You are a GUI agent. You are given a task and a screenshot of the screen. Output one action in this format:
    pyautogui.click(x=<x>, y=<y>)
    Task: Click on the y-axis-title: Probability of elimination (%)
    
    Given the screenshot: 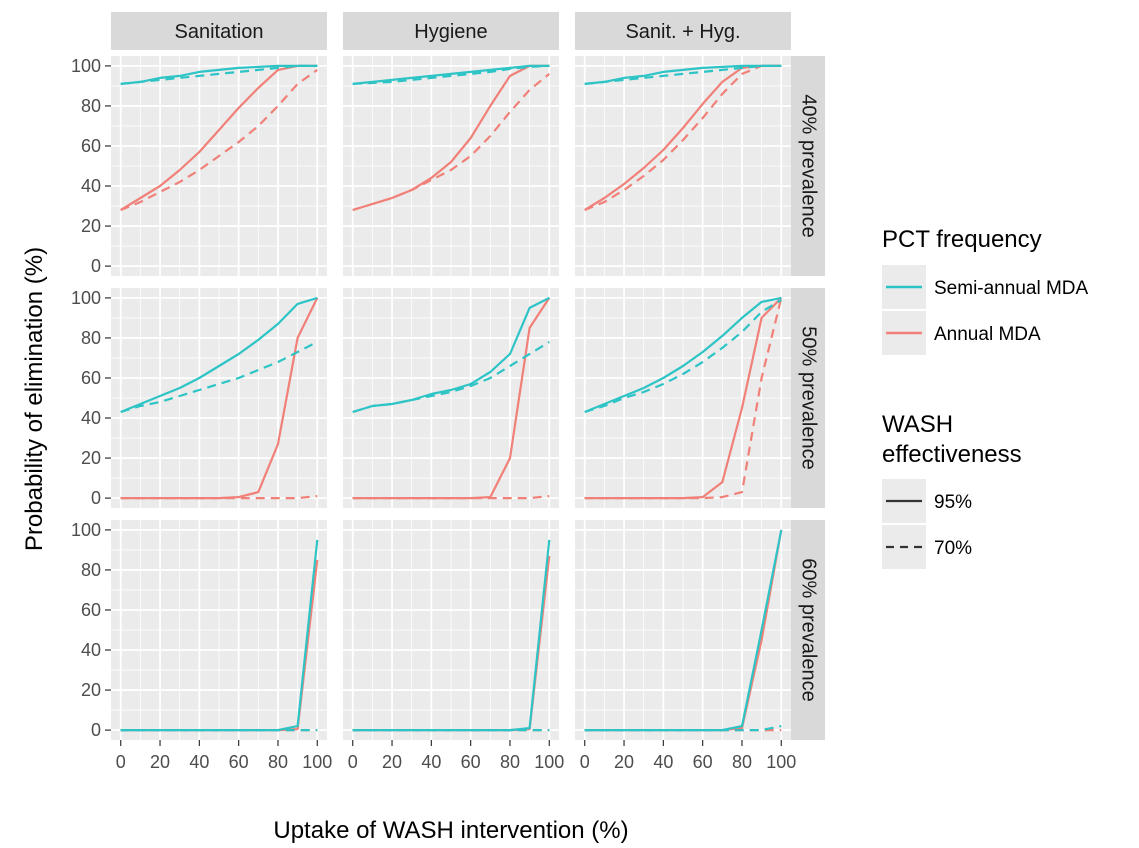 What is the action you would take?
    pyautogui.click(x=34, y=399)
    